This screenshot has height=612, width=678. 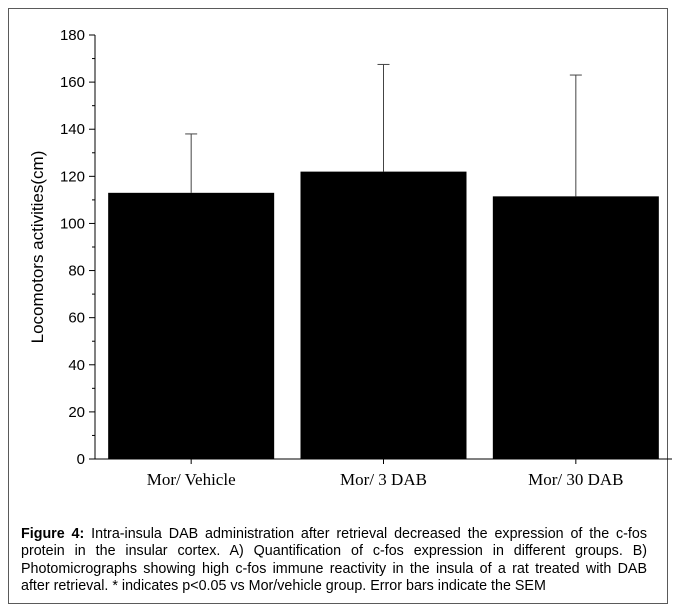 I want to click on y-tick-label: 20, so click(x=76, y=412).